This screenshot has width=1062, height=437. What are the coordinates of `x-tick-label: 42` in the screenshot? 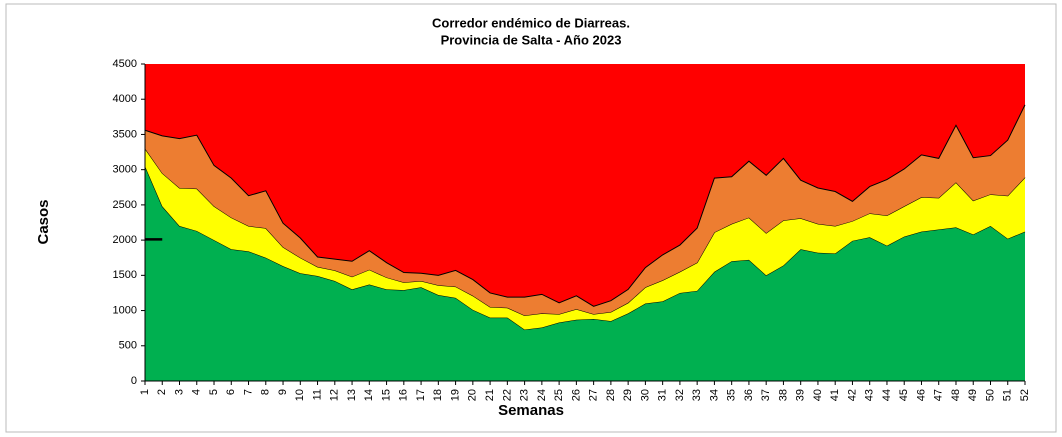 It's located at (852, 395).